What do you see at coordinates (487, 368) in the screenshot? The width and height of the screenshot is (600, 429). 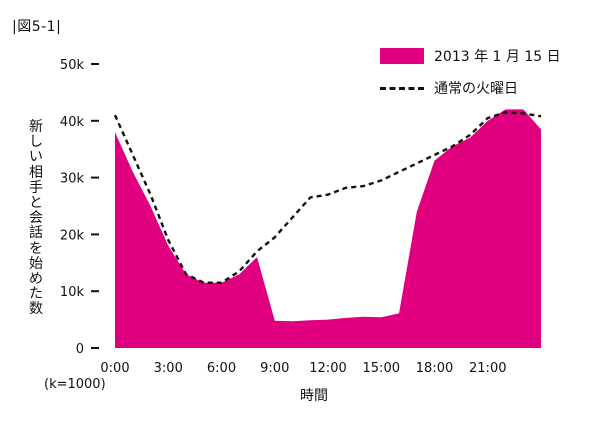 I see `x-tick-label: 21:00` at bounding box center [487, 368].